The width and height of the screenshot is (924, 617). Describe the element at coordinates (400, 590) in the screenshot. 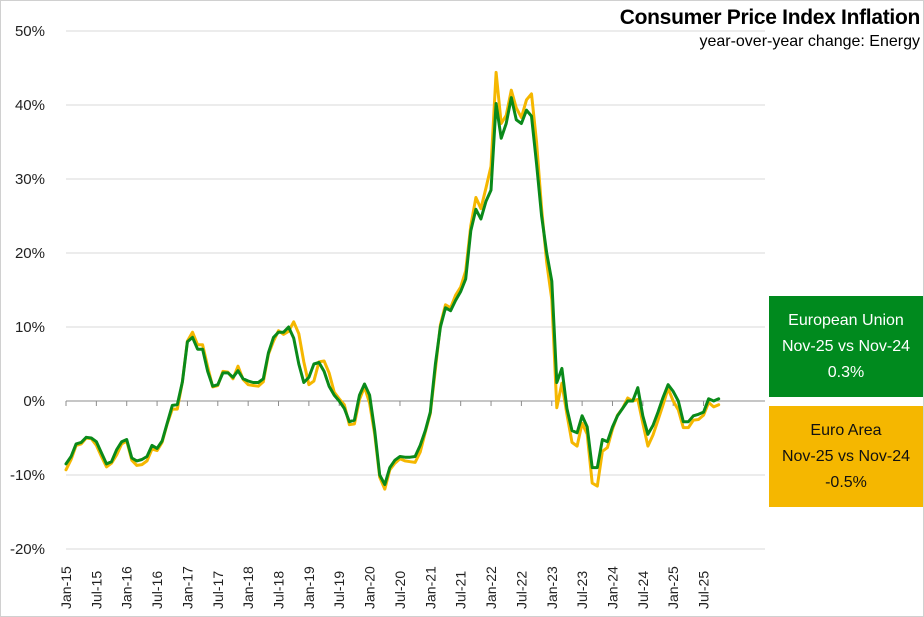

I see `x-tick-label: Jul-20` at that location.